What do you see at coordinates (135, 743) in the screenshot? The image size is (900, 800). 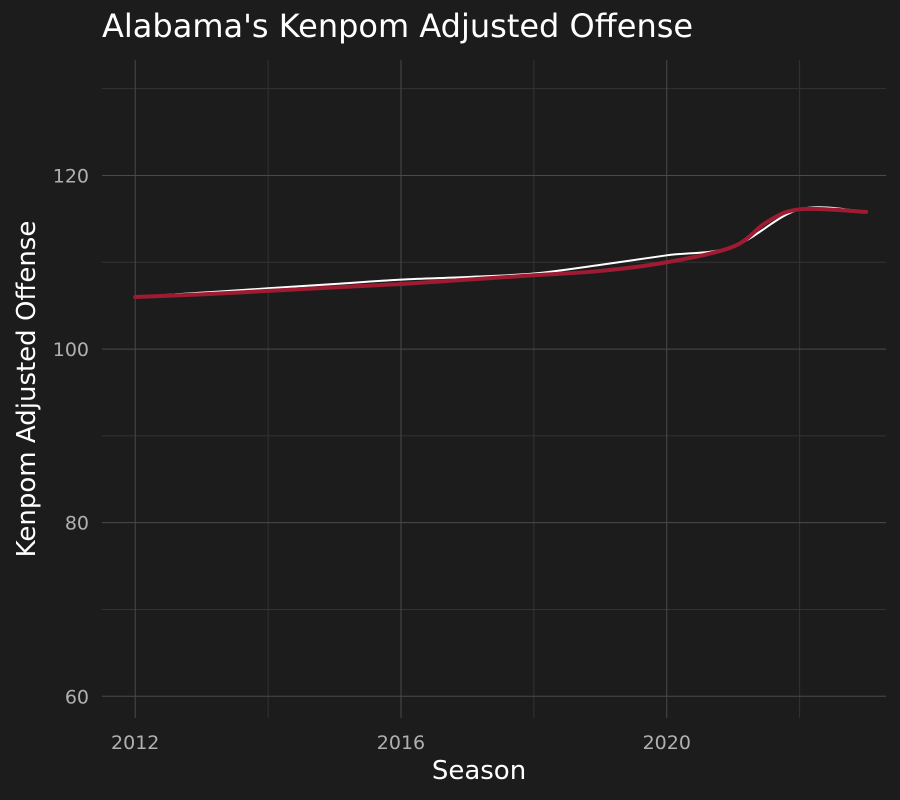 I see `x-tick-label: 2012` at bounding box center [135, 743].